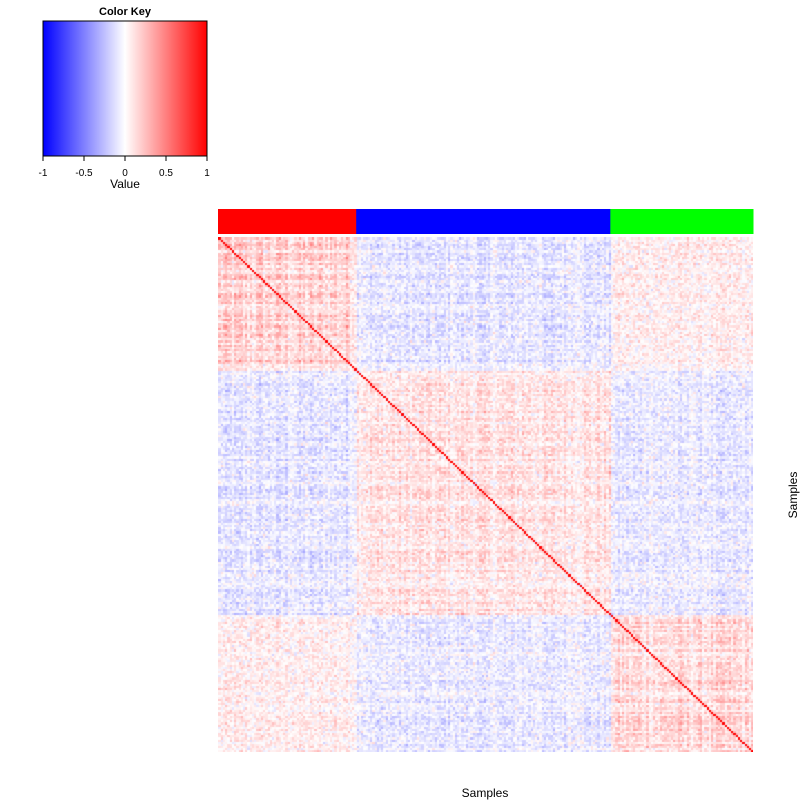 The image size is (800, 800). What do you see at coordinates (166, 173) in the screenshot?
I see `color-key-tick-label: 0.5` at bounding box center [166, 173].